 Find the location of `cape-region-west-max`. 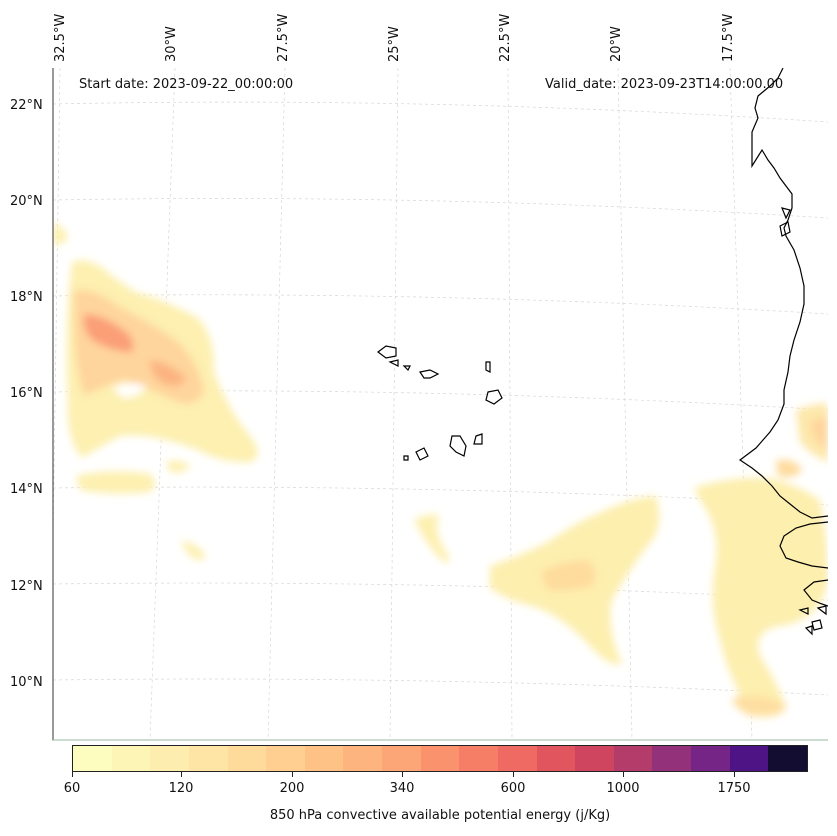

cape-region-west-max is located at coordinates (108, 333).